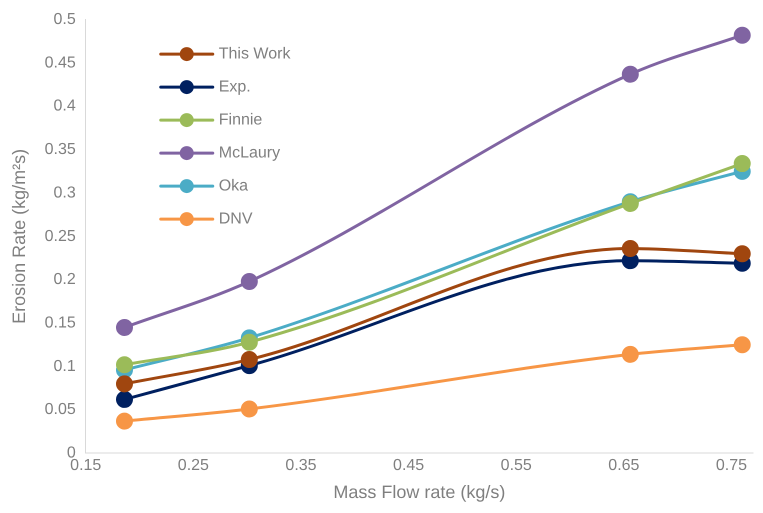 This screenshot has width=763, height=513. Describe the element at coordinates (64, 19) in the screenshot. I see `y-tick-label: 0.5` at that location.